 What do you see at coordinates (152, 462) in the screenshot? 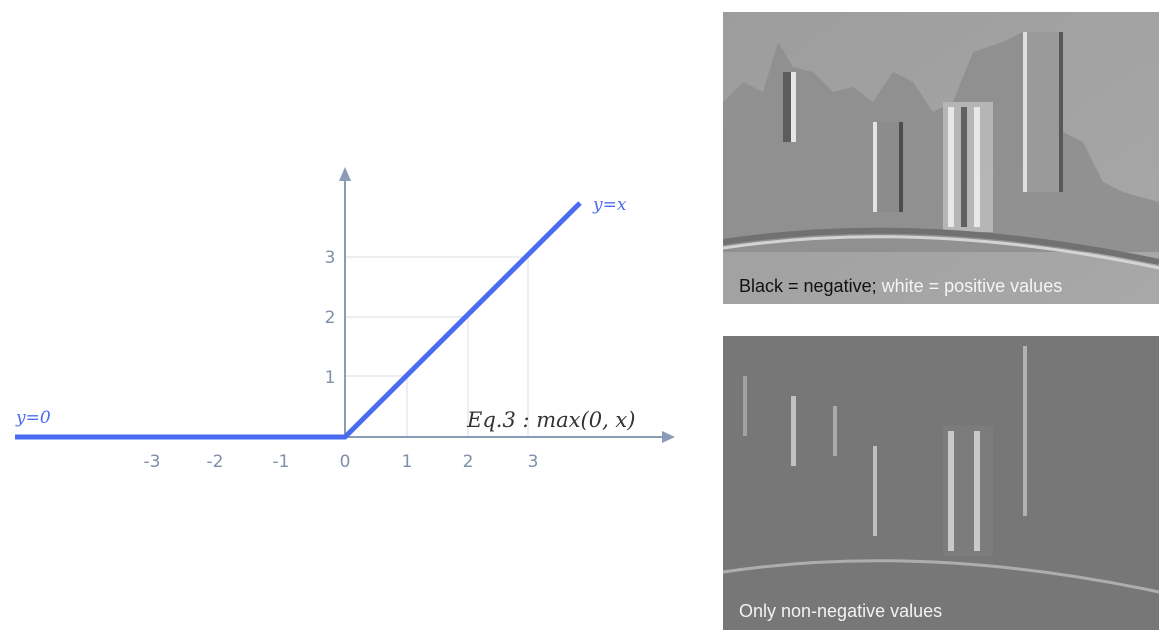
I see `x-tick-neg3: -3` at bounding box center [152, 462].